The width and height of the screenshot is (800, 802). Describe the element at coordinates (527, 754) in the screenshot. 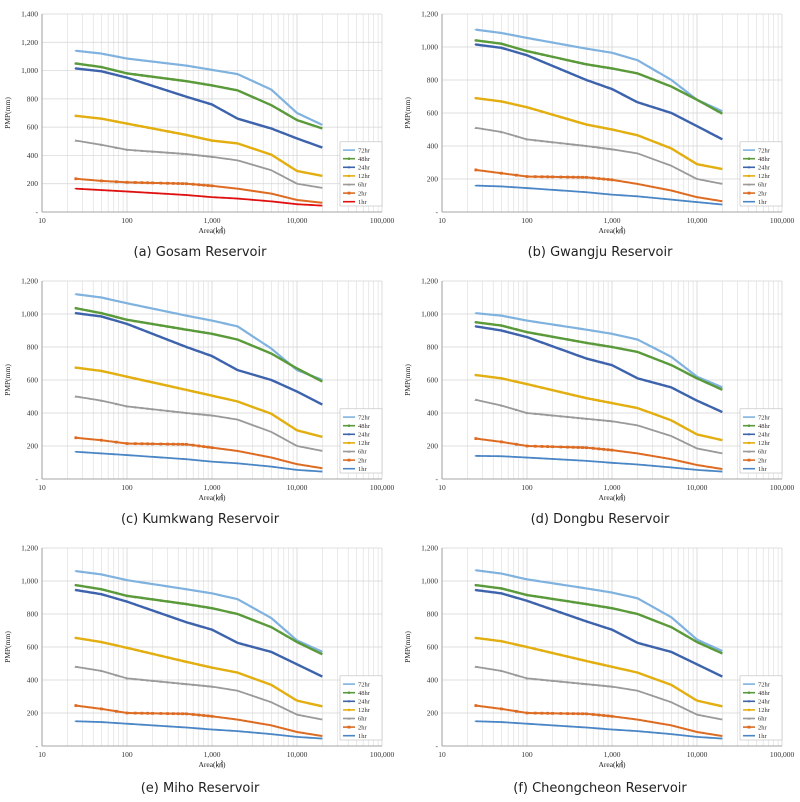

I see `x-tick-label: 100` at that location.